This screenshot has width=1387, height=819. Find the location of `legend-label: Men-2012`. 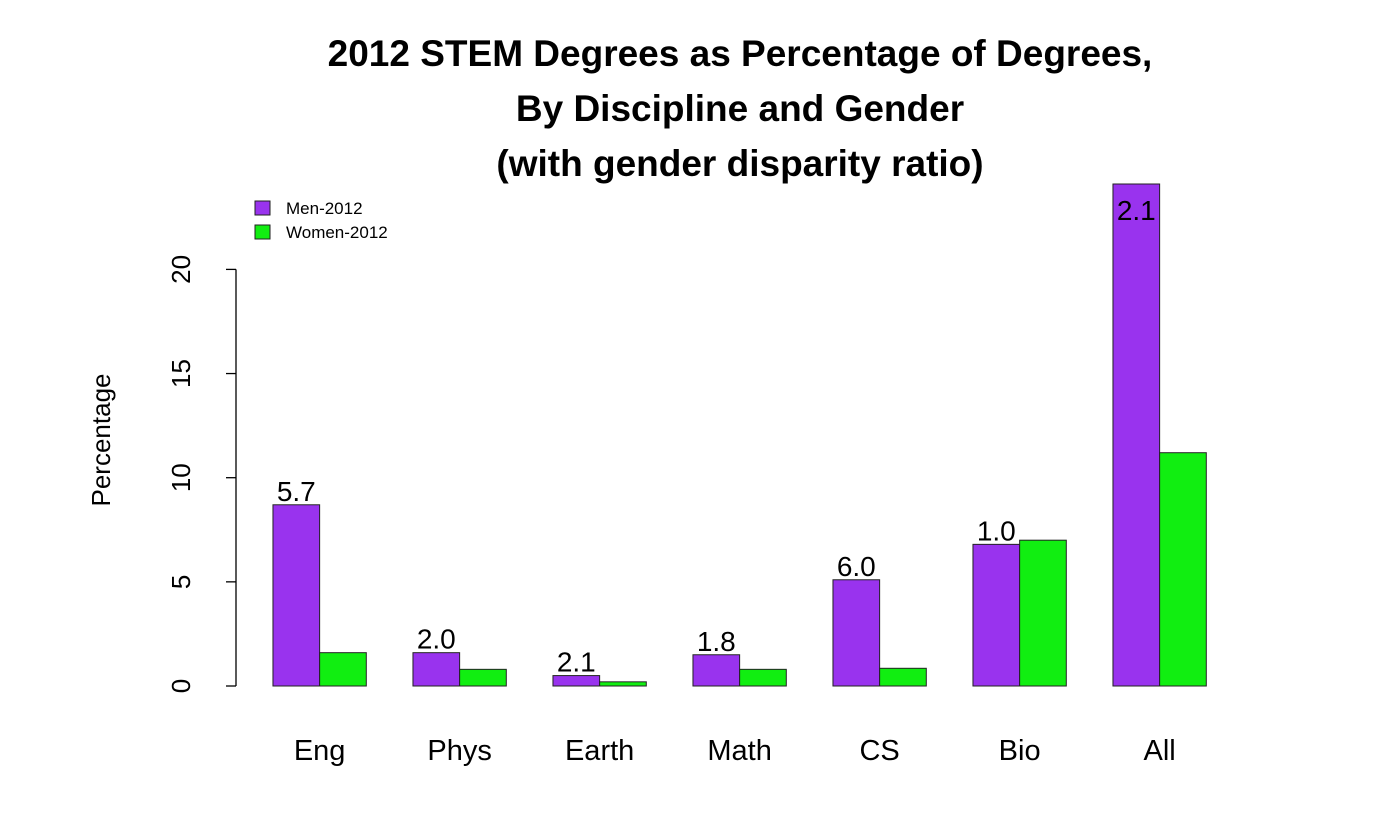

legend-label: Men-2012 is located at coordinates (324, 208).